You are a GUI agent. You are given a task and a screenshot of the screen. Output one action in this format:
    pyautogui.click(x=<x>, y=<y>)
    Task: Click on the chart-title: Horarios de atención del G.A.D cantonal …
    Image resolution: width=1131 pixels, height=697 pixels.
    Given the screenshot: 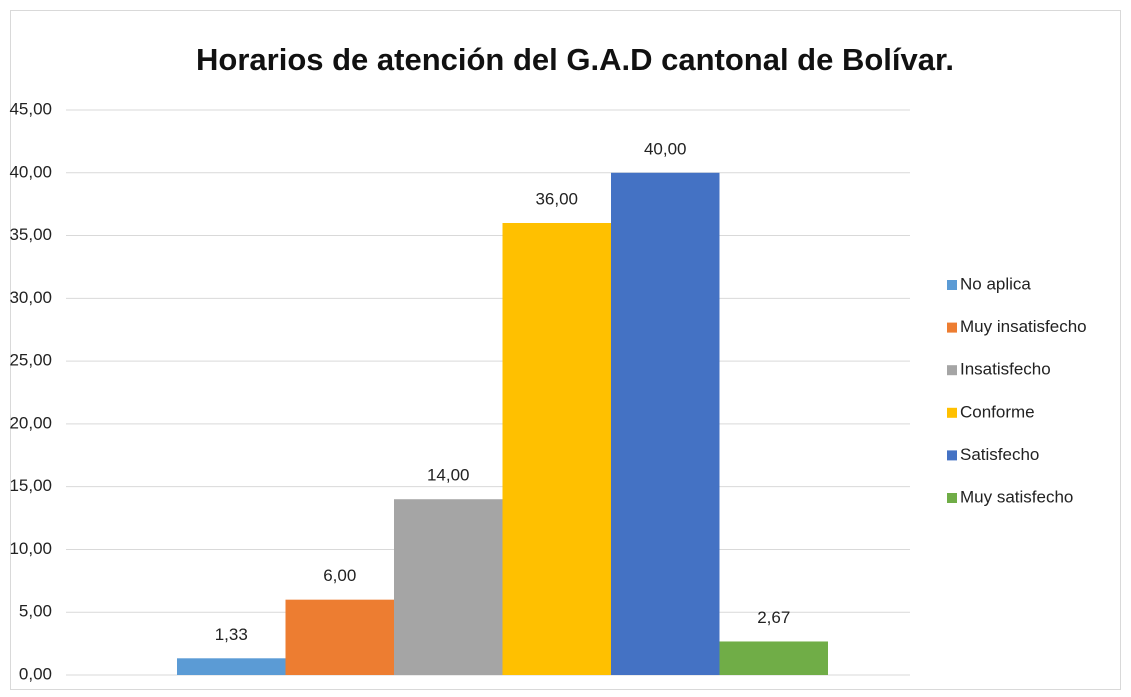 What is the action you would take?
    pyautogui.click(x=575, y=59)
    